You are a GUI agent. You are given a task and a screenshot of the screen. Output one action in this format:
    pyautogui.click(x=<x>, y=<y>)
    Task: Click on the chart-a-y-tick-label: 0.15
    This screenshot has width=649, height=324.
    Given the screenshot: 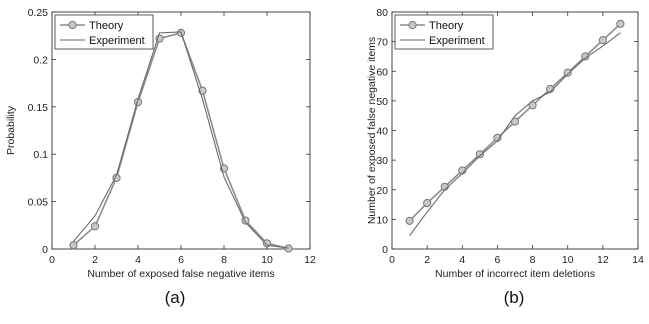 What is the action you would take?
    pyautogui.click(x=38, y=108)
    